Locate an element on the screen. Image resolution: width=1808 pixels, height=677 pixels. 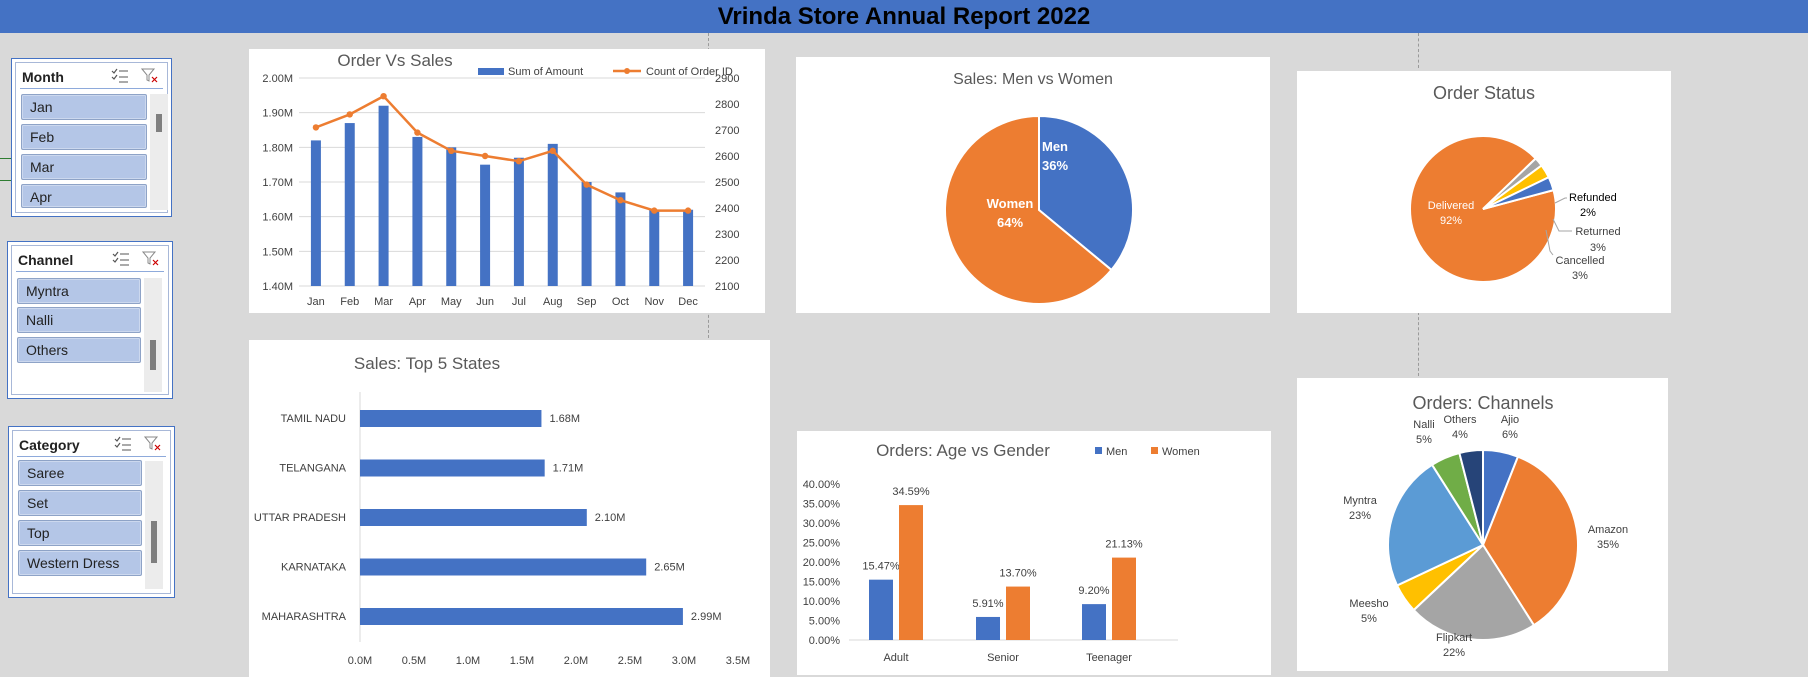
slicer-item-apr: Apr is located at coordinates (84, 196).